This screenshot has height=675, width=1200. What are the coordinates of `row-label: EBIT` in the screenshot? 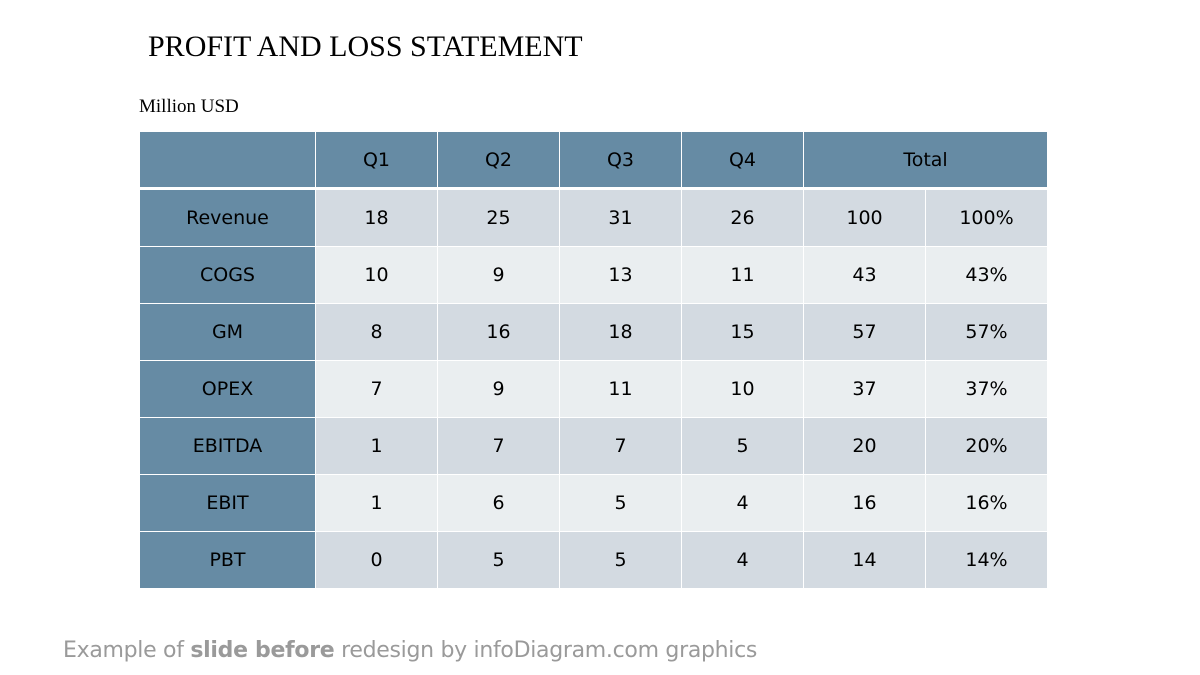 It's located at (227, 503).